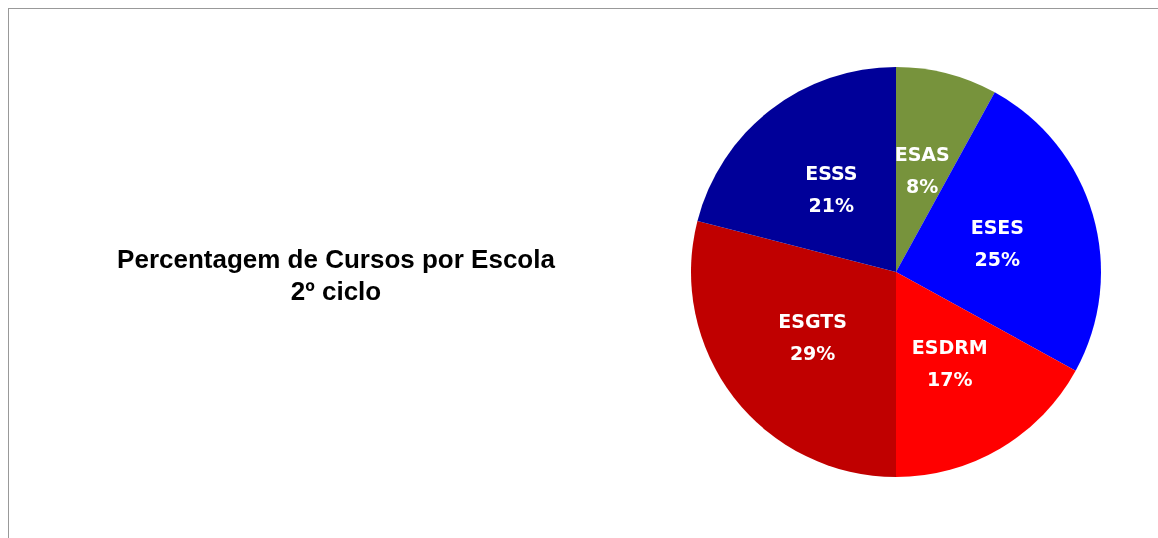 This screenshot has height=538, width=1158. What do you see at coordinates (336, 259) in the screenshot?
I see `text: Percentagem de Cursos por Escola` at bounding box center [336, 259].